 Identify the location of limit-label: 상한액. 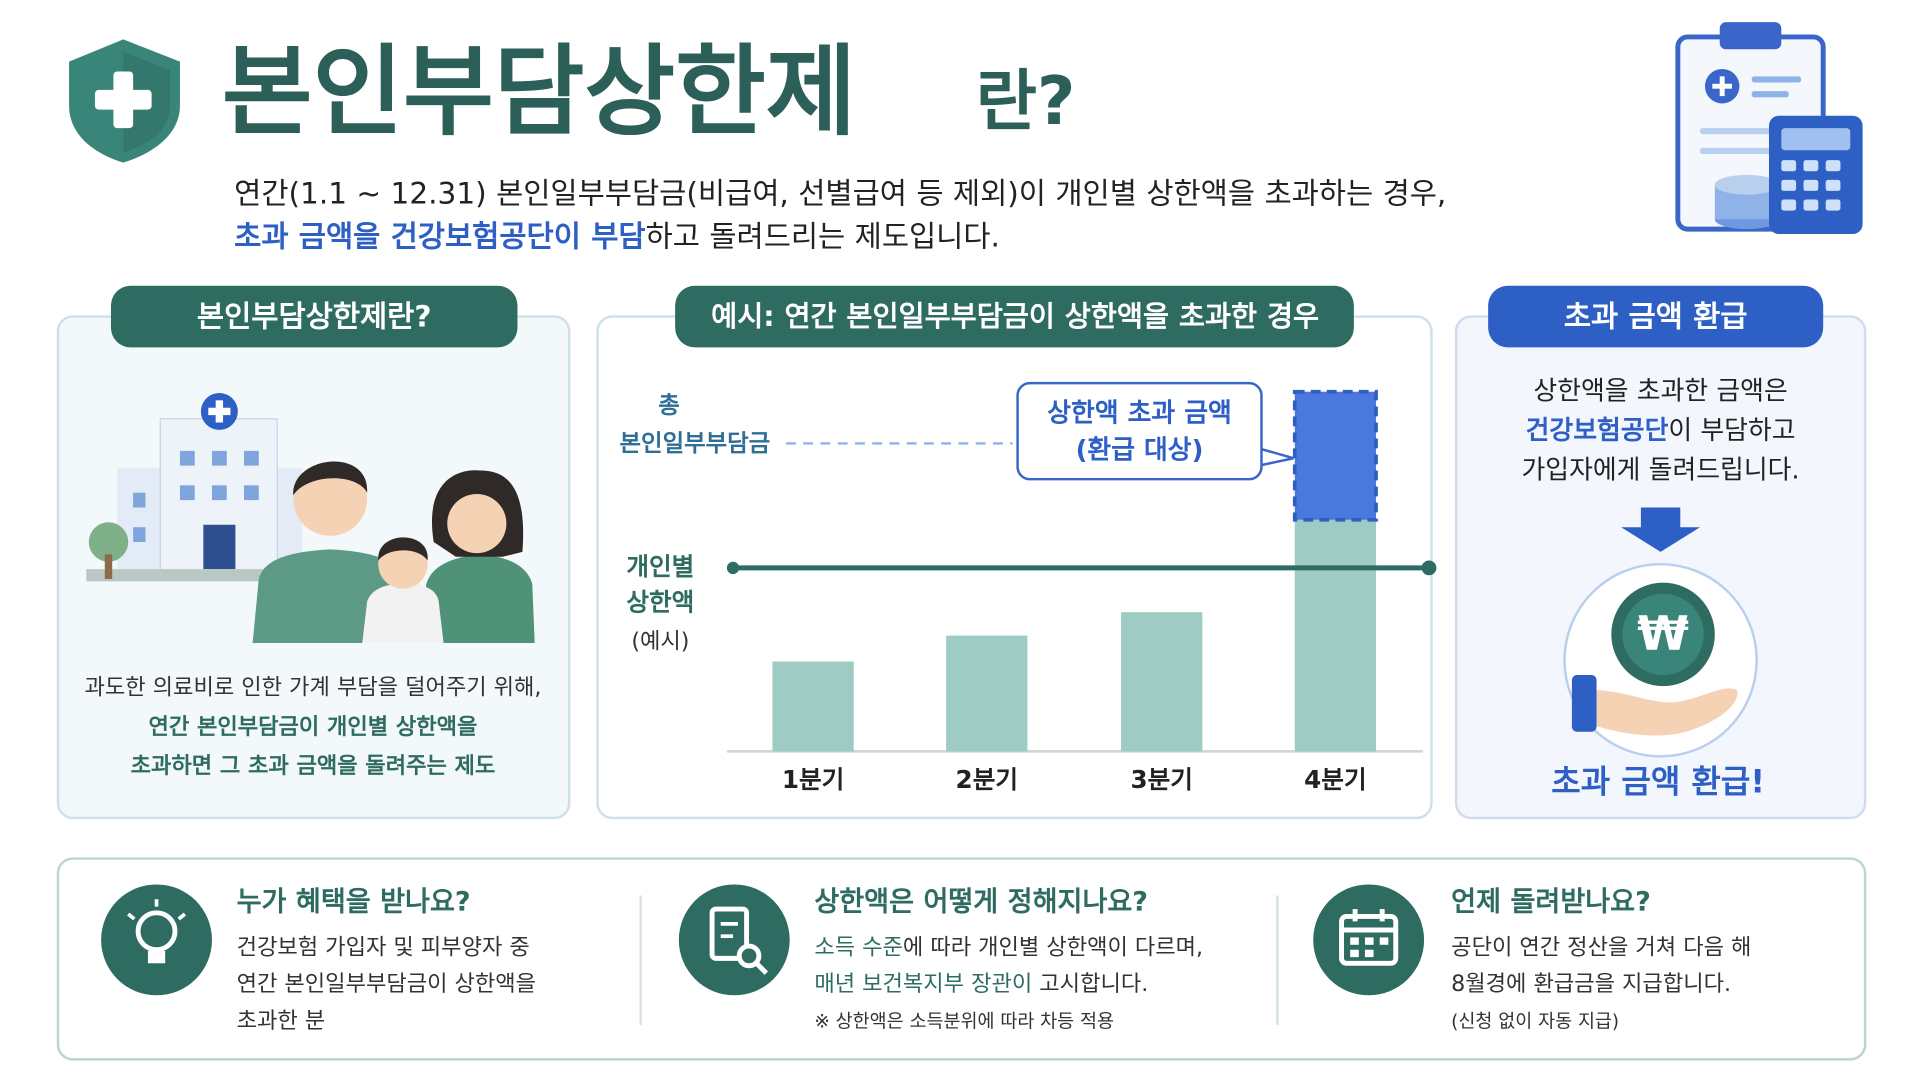
(660, 602).